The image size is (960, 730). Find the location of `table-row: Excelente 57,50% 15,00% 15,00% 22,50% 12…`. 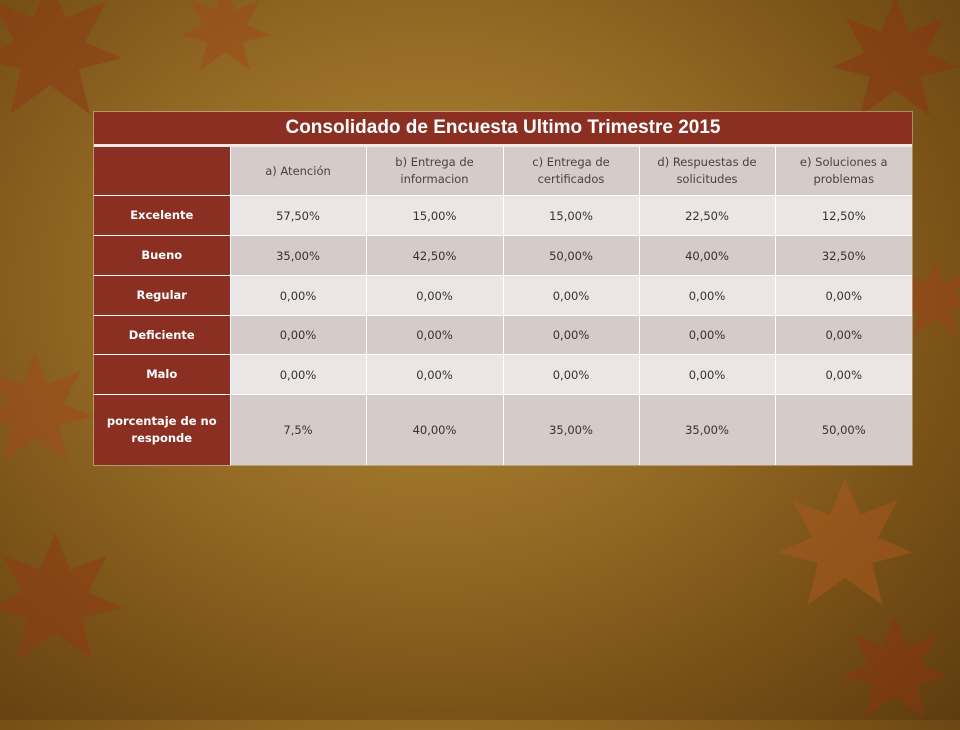

table-row: Excelente 57,50% 15,00% 15,00% 22,50% 12… is located at coordinates (503, 215).